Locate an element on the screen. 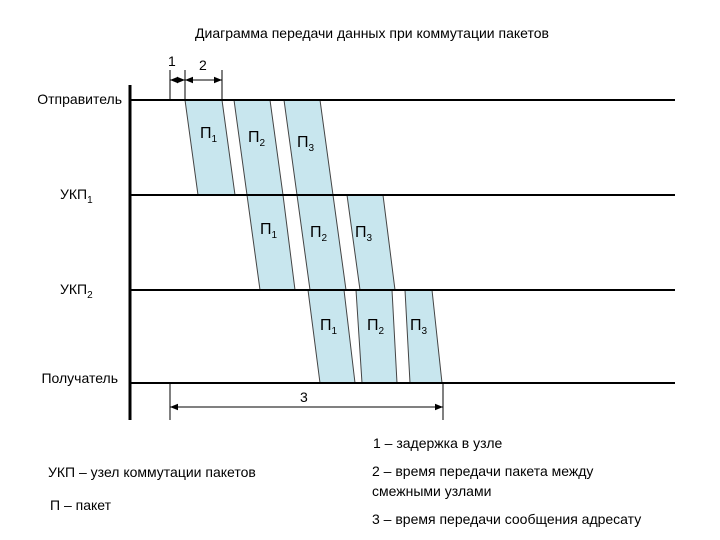 Image resolution: width=720 pixels, height=540 pixels. legend-text: П – пакет is located at coordinates (81, 505).